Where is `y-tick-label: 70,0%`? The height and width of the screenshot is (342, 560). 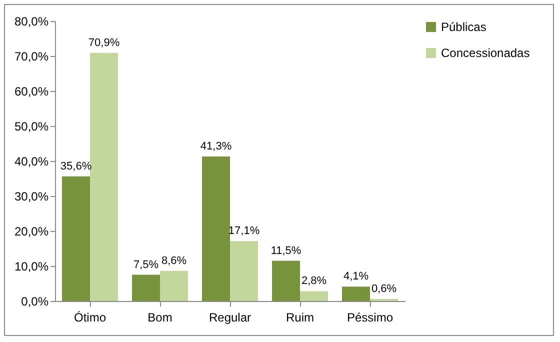
y-tick-label: 70,0% is located at coordinates (31, 57).